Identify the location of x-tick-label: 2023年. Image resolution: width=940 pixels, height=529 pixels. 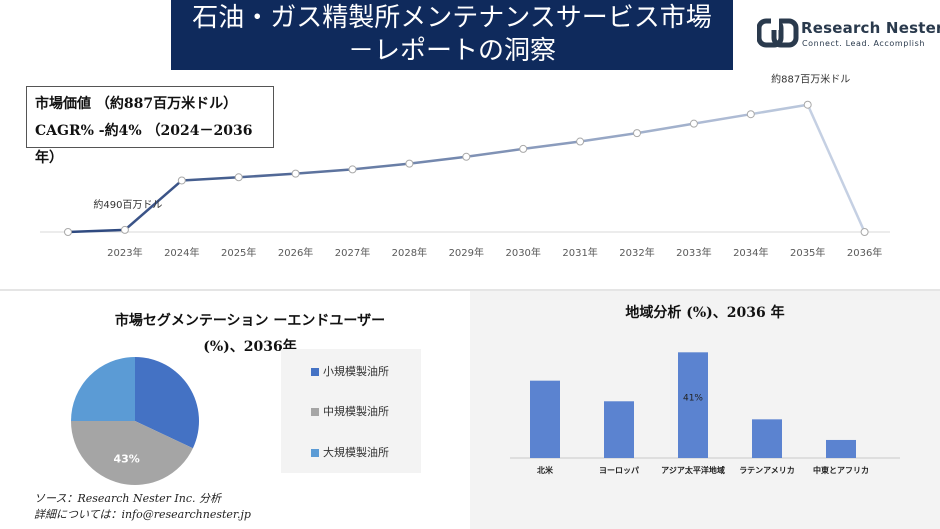
(124, 252).